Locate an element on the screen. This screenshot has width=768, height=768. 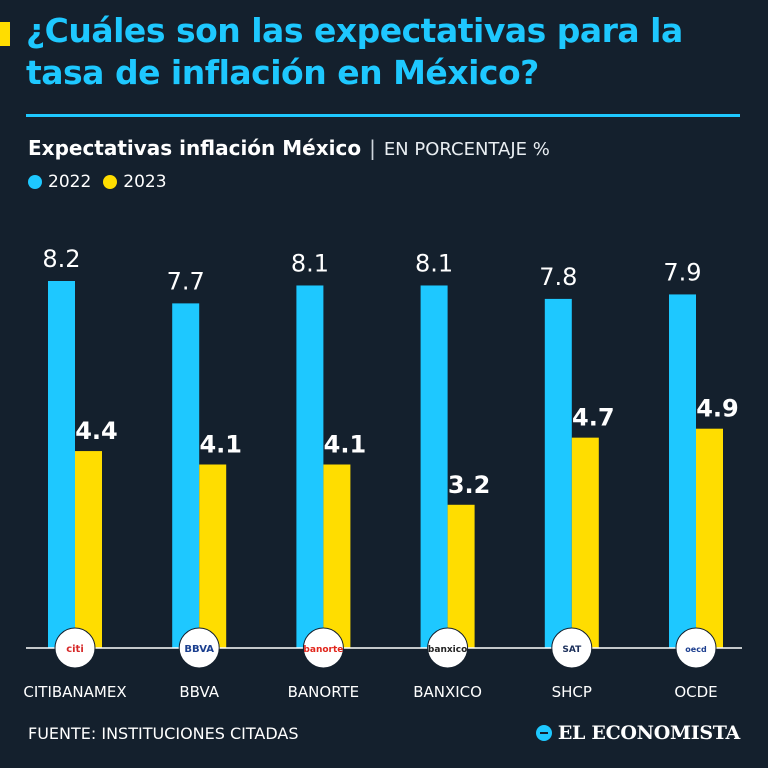
bar-2022-citibanamex is located at coordinates (61, 464).